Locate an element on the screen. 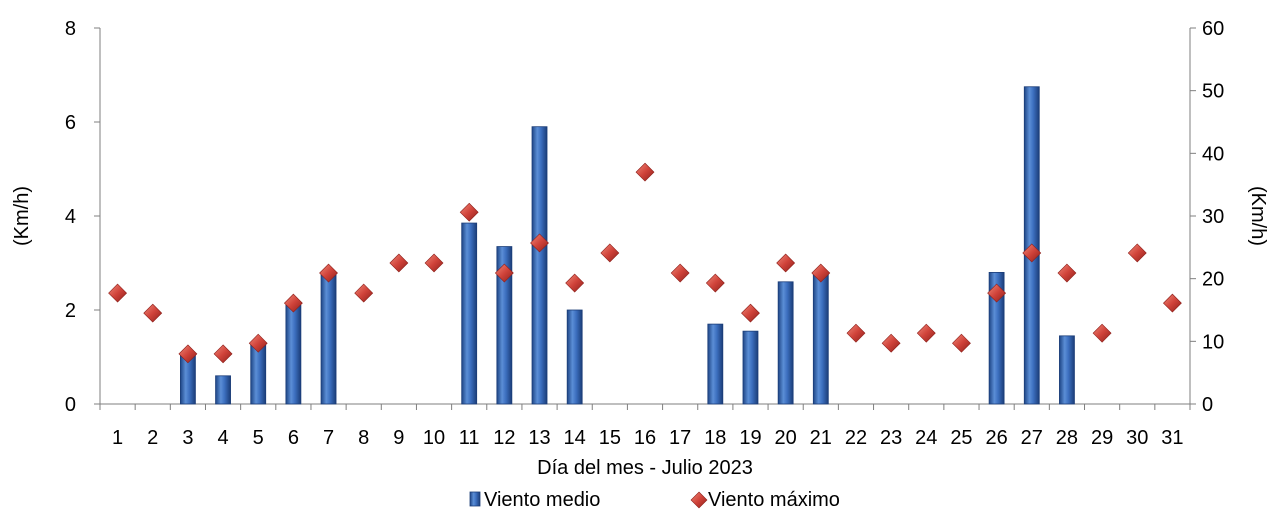  x-tick-label: 20 is located at coordinates (786, 438).